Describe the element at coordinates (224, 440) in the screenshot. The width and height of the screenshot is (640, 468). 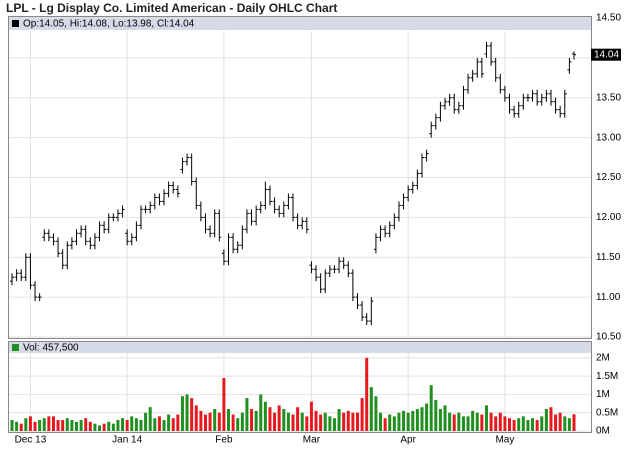
I see `x-tick-label: Feb` at that location.